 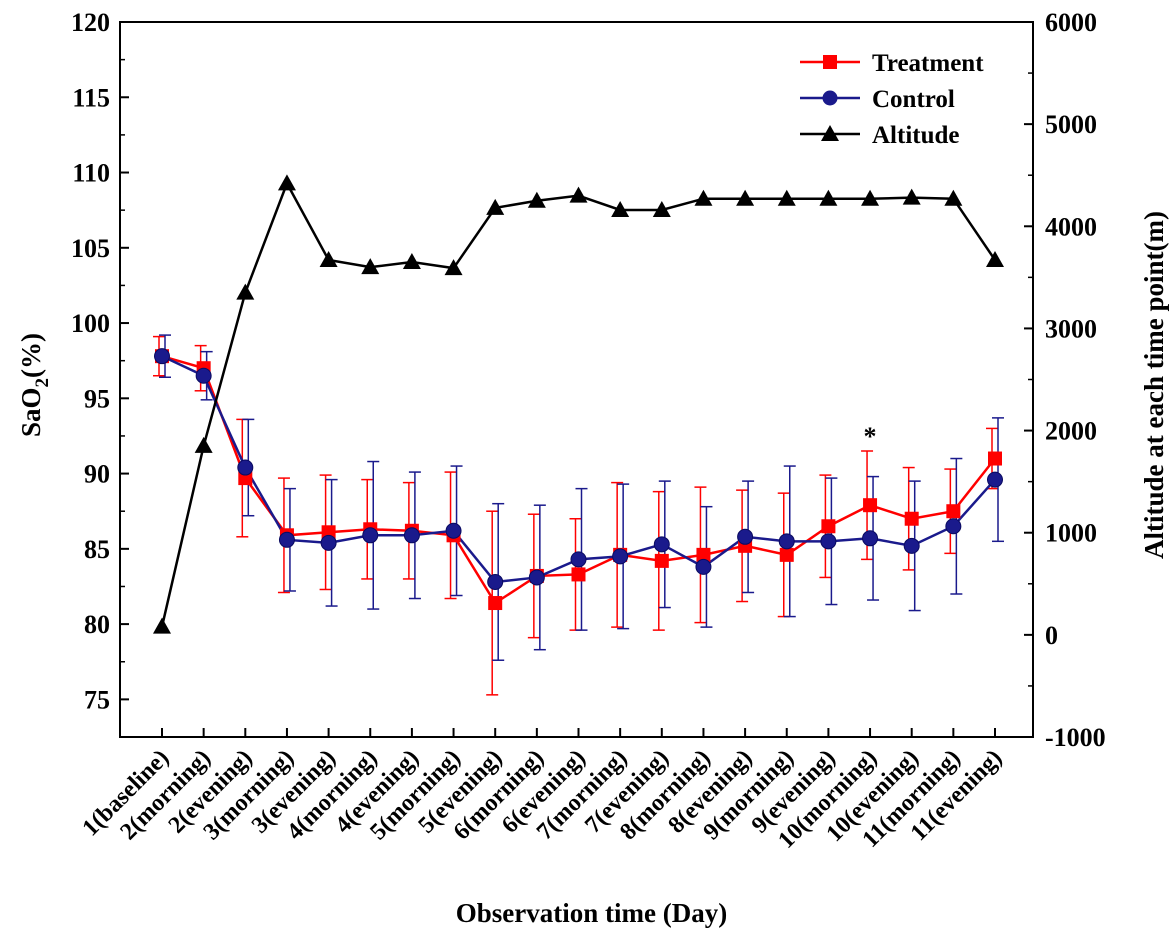 I want to click on left-axis-tick-label: 75, so click(x=97, y=699).